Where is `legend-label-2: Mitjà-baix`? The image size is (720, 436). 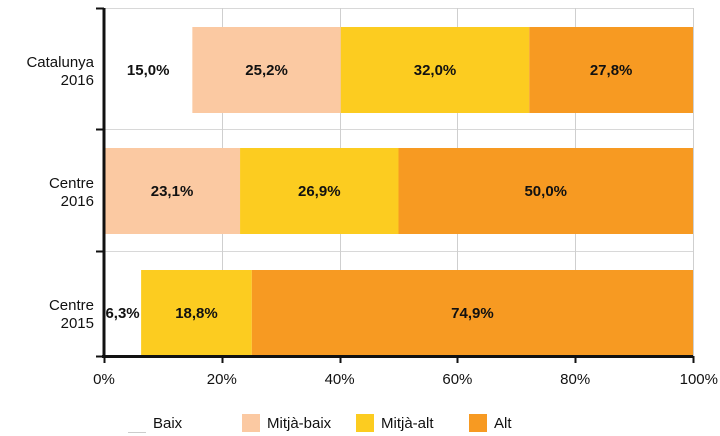 legend-label-2: Mitjà-baix is located at coordinates (299, 423).